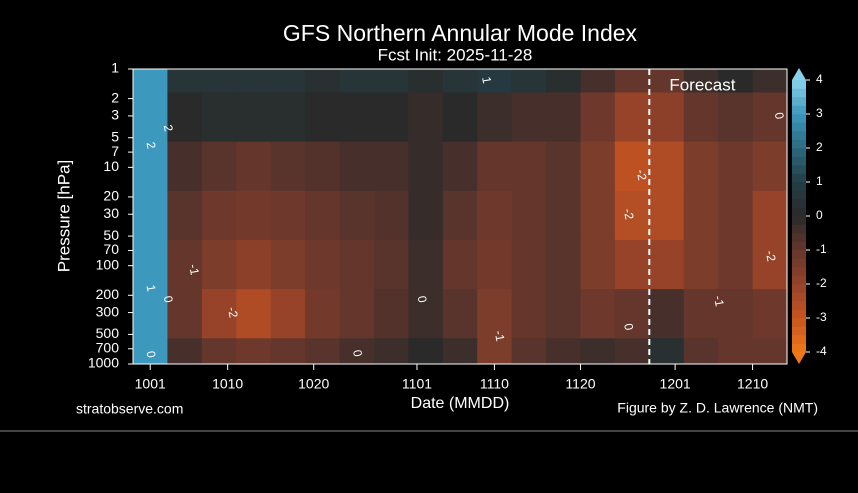  Describe the element at coordinates (111, 166) in the screenshot. I see `y-tick-label: 10` at that location.